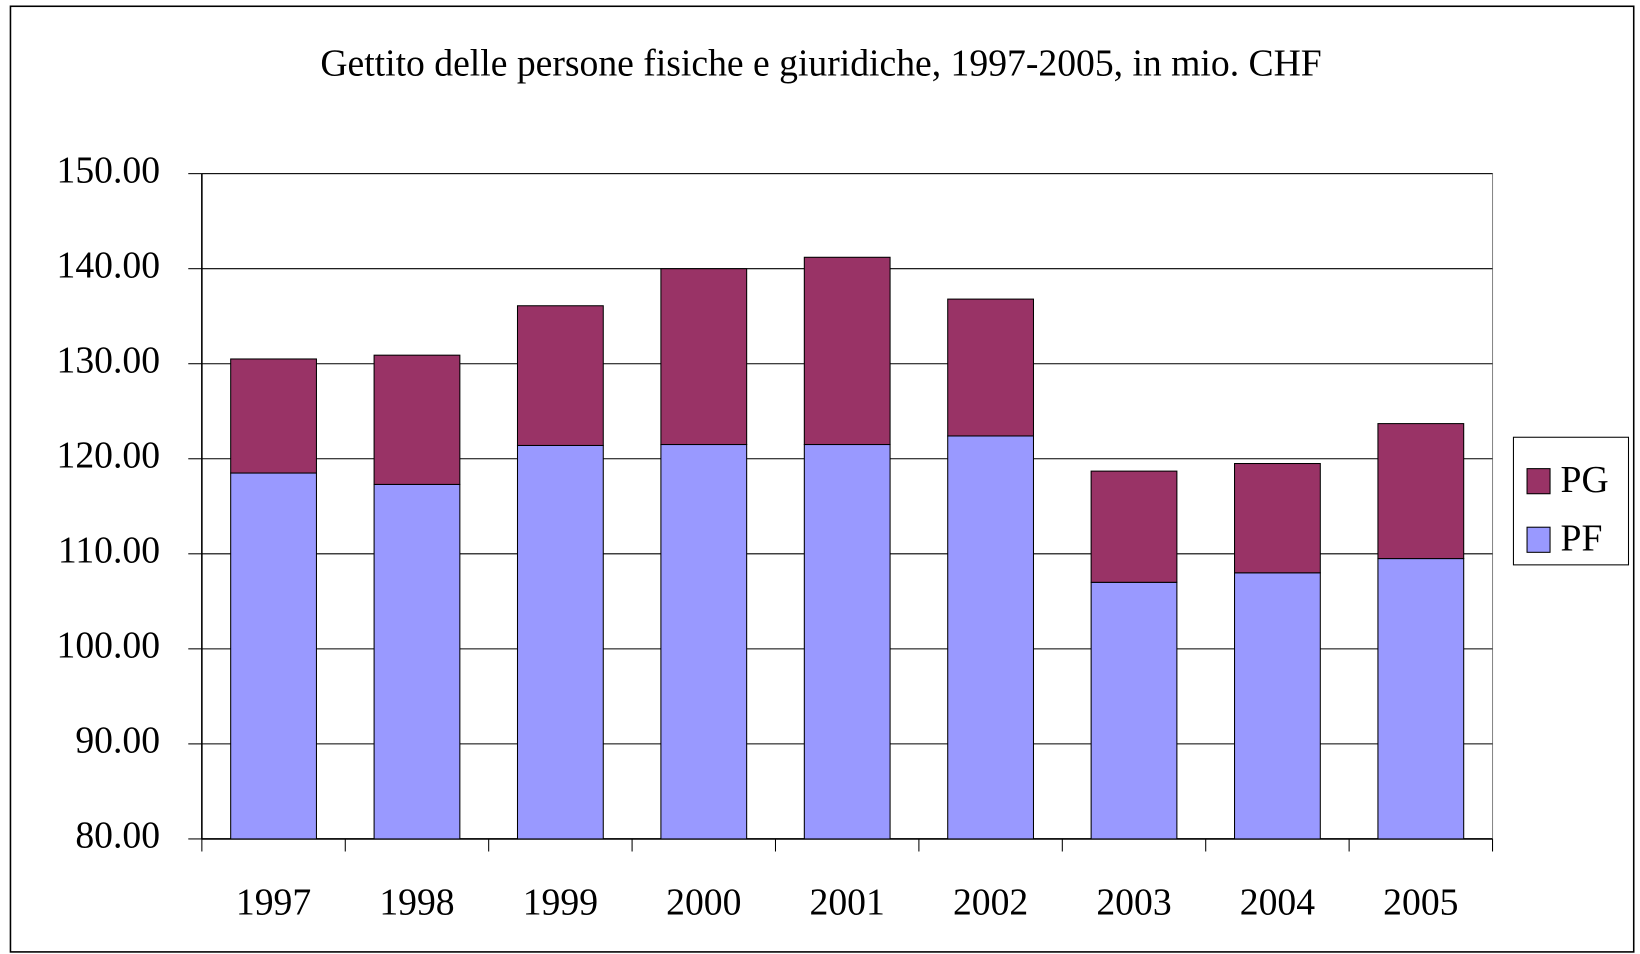  Describe the element at coordinates (109, 550) in the screenshot. I see `y-tick-label: 110.00` at that location.